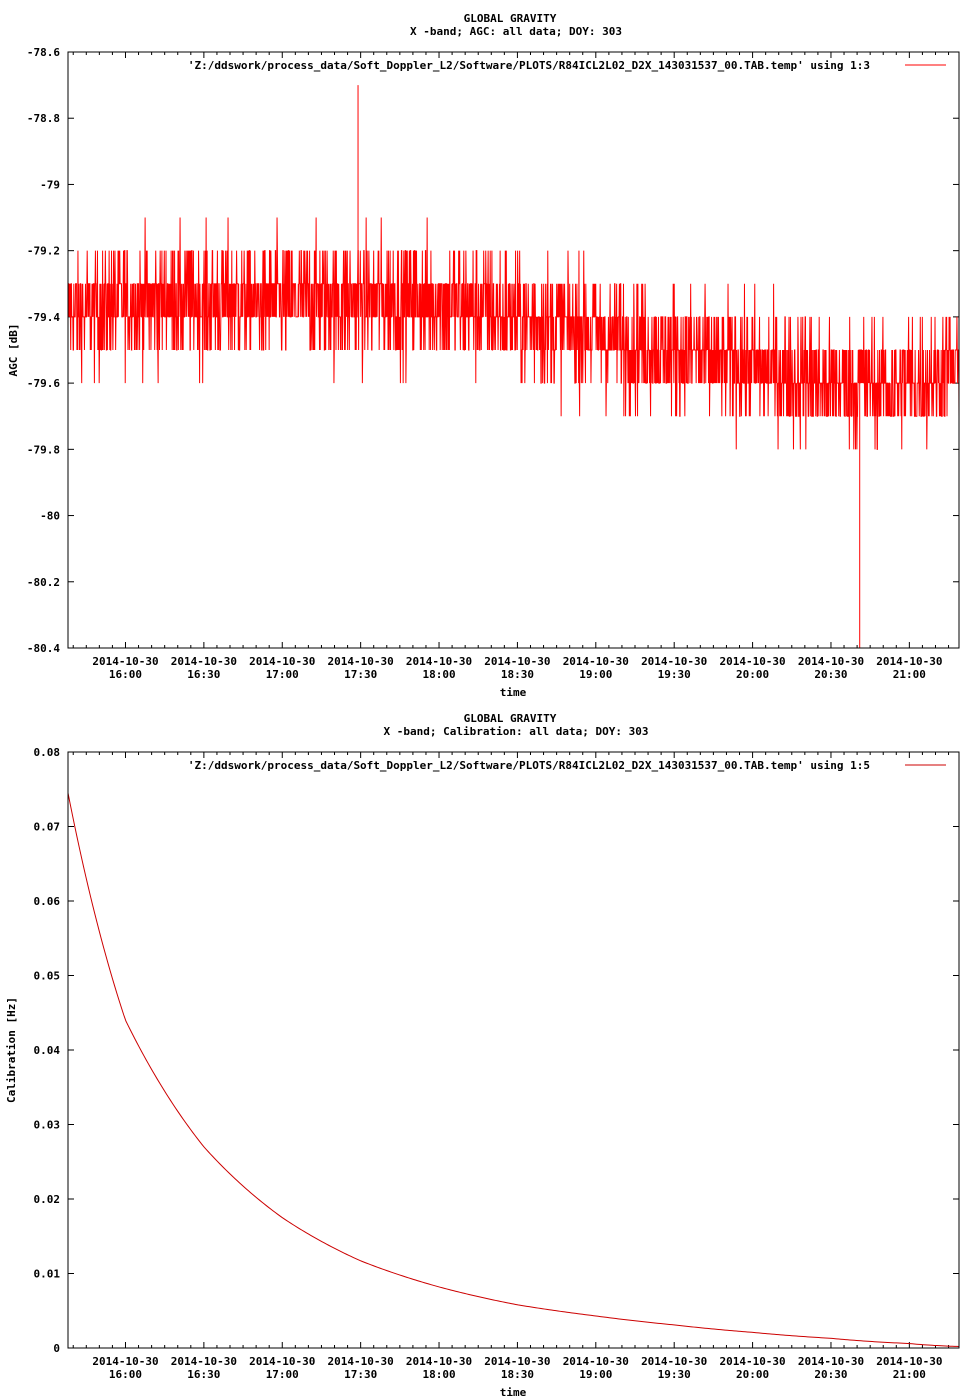  Describe the element at coordinates (56, 1348) in the screenshot. I see `y-tick-label: 0` at that location.